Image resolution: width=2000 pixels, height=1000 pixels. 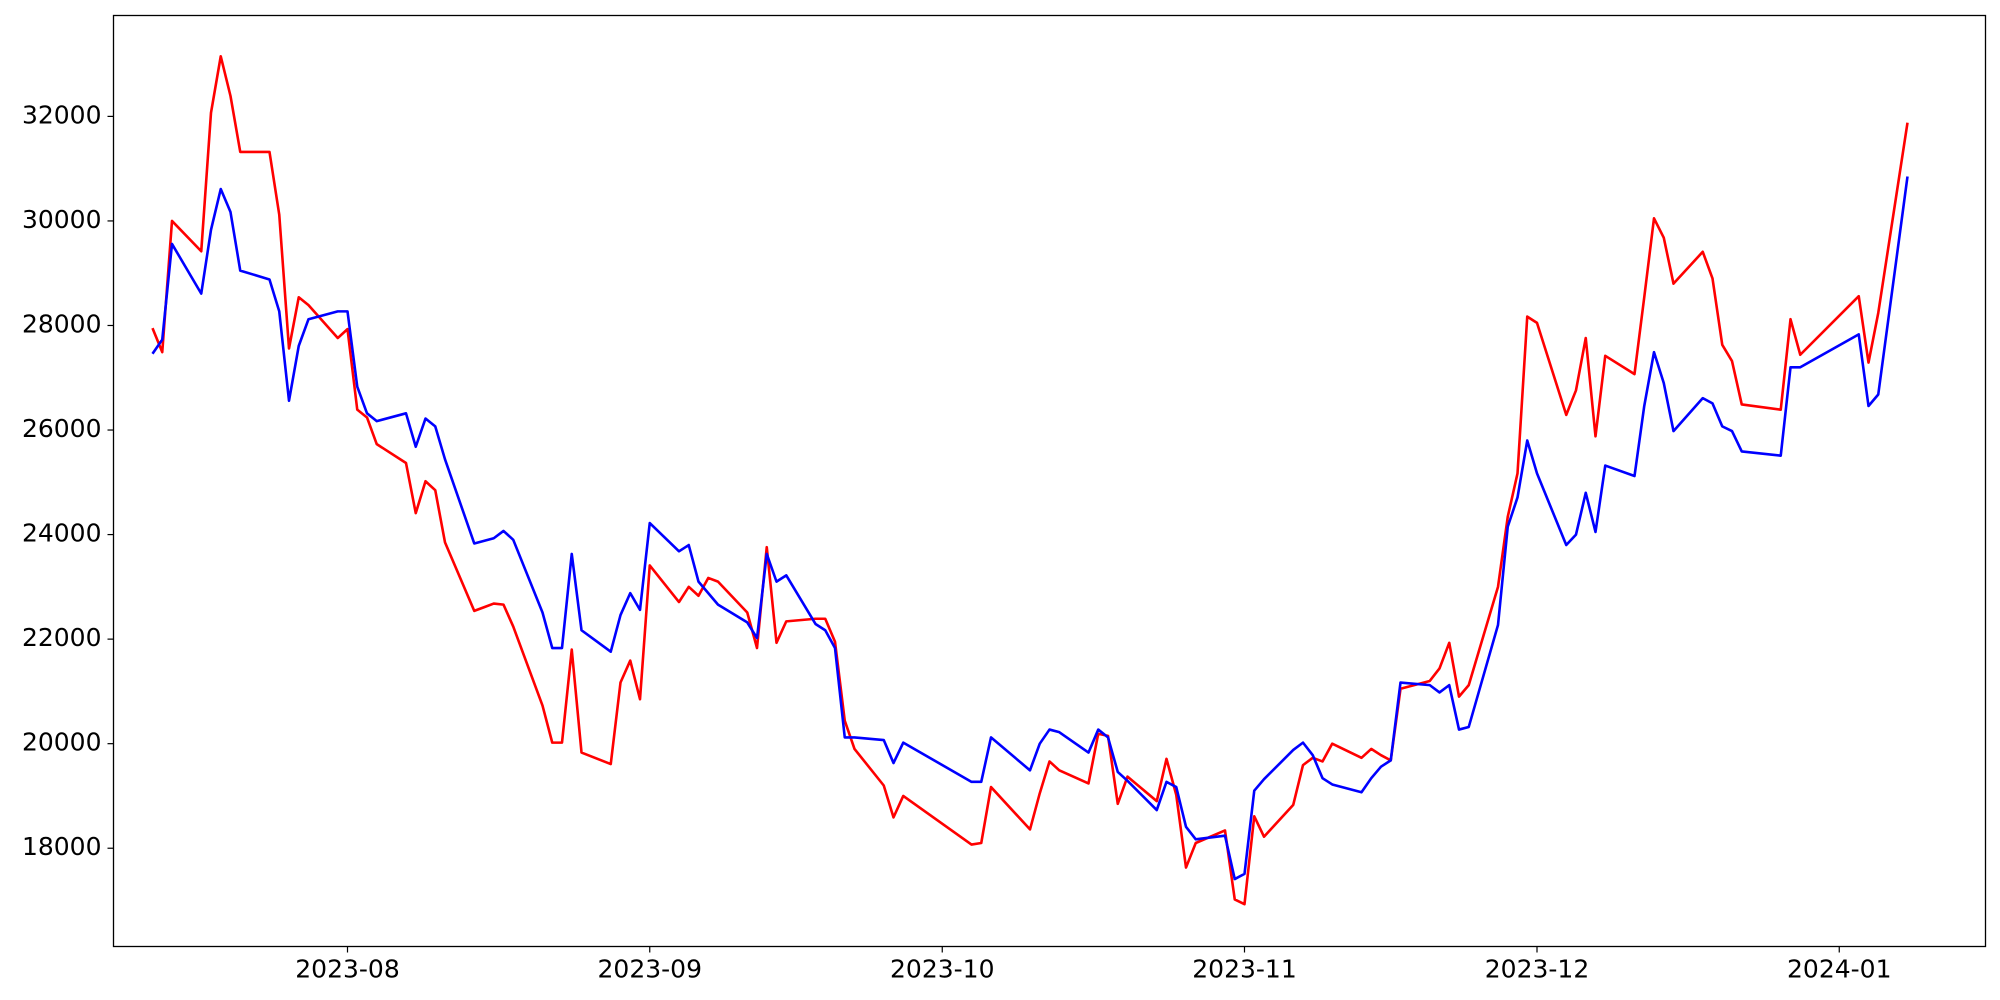 What do you see at coordinates (1244, 969) in the screenshot?
I see `x-tick-label: 2023-11` at bounding box center [1244, 969].